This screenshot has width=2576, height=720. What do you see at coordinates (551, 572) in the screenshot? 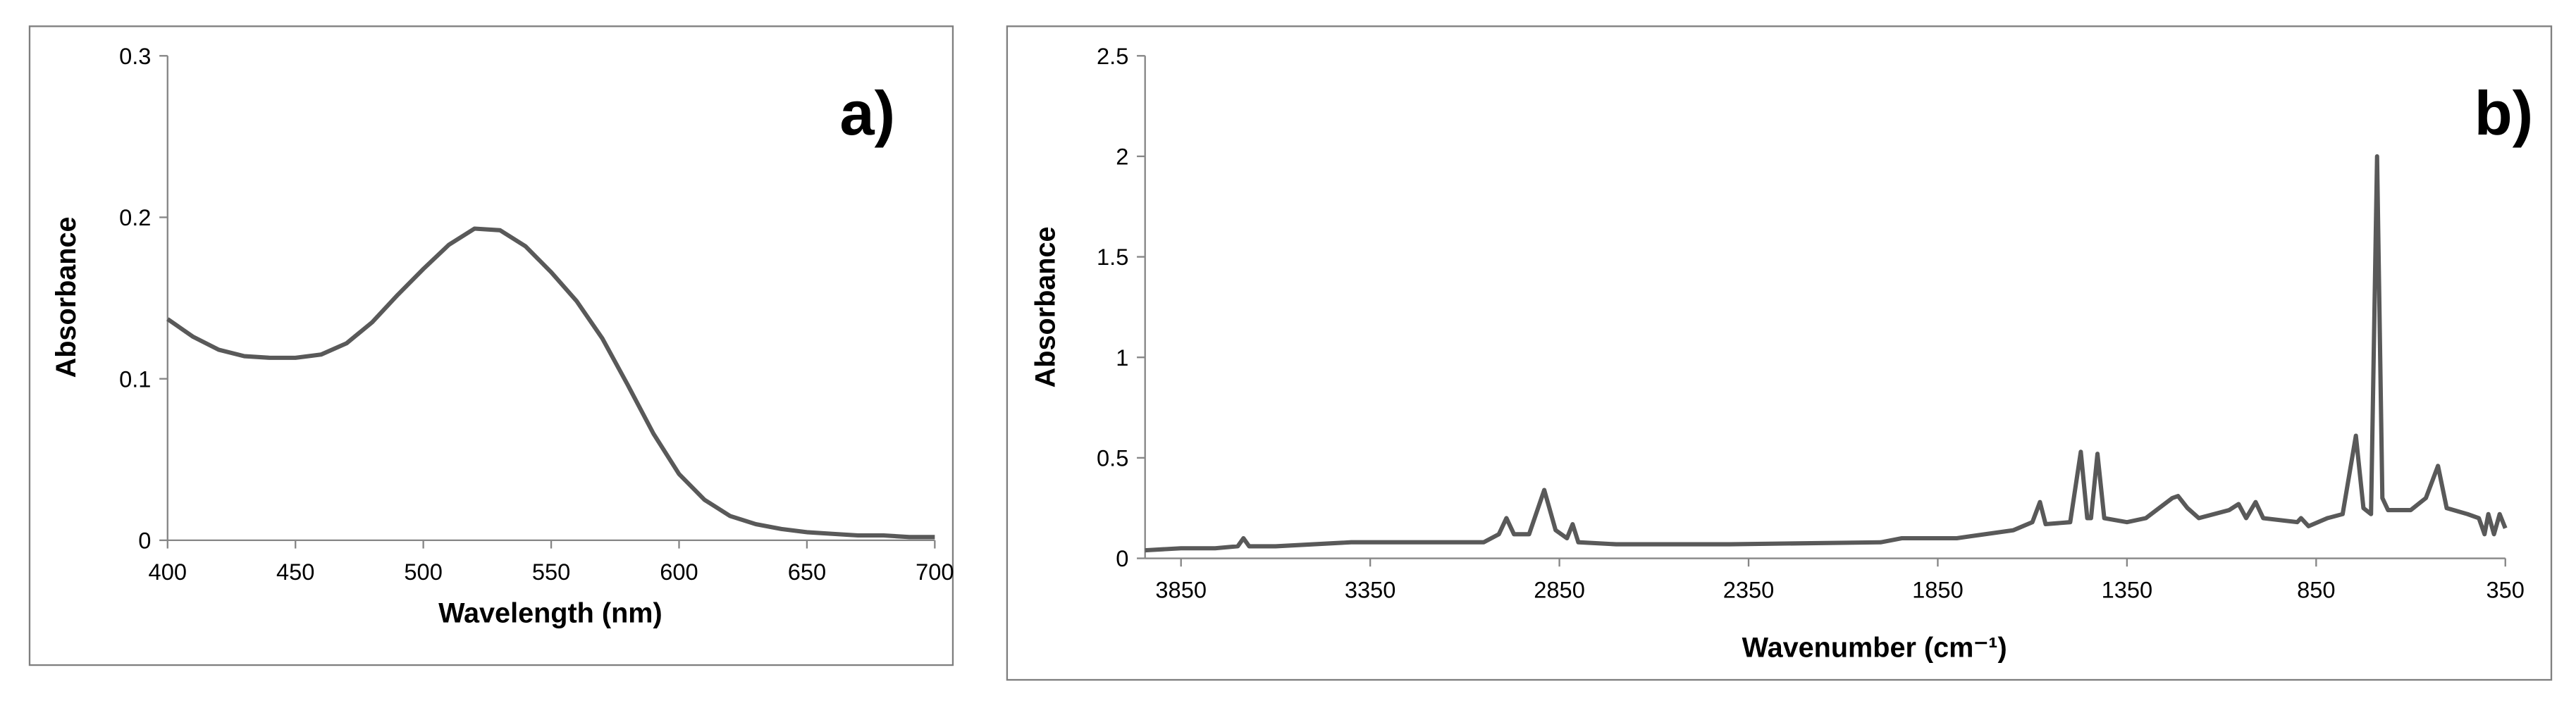
I see `x-tick-label: 550` at bounding box center [551, 572].